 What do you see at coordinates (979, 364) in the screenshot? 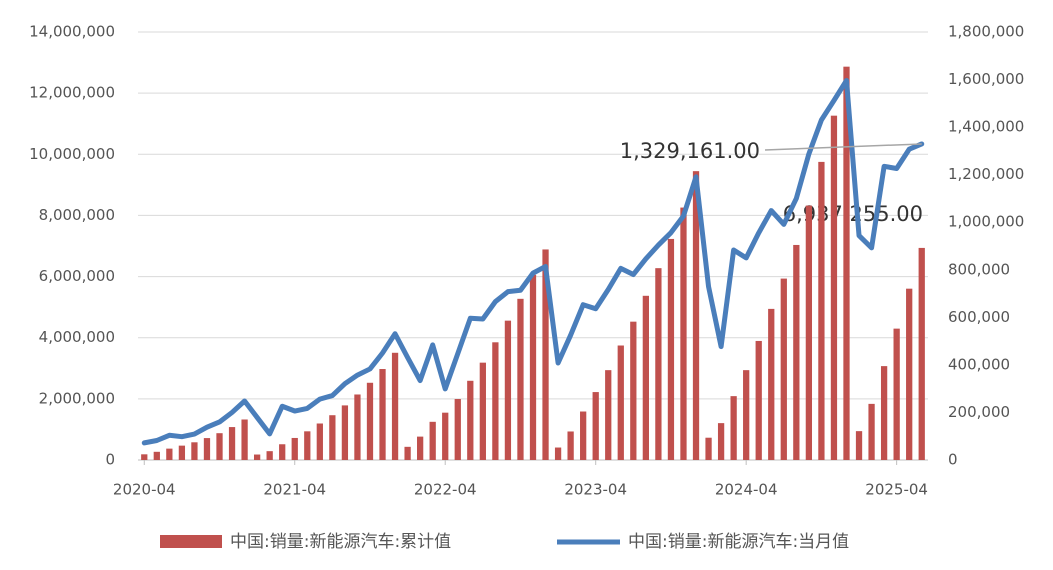
I see `y2-tick-label: 400,000` at bounding box center [979, 364].